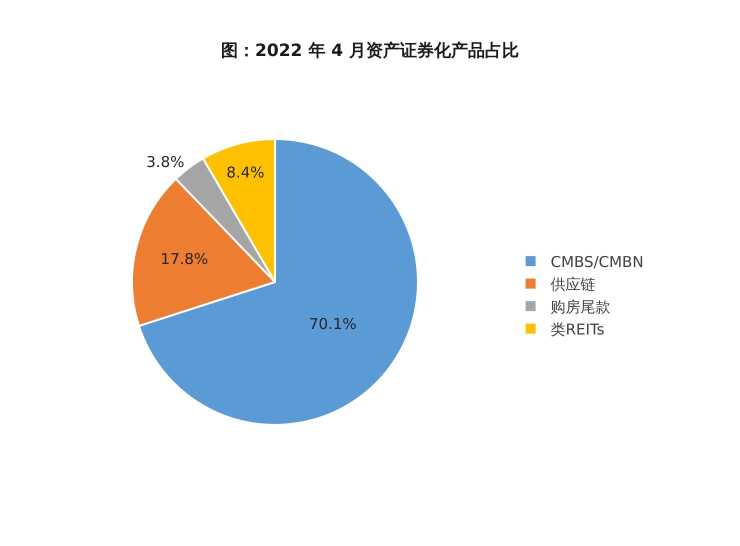 The height and width of the screenshot is (546, 740). I want to click on legend-label: CMBS/CMBN, so click(597, 261).